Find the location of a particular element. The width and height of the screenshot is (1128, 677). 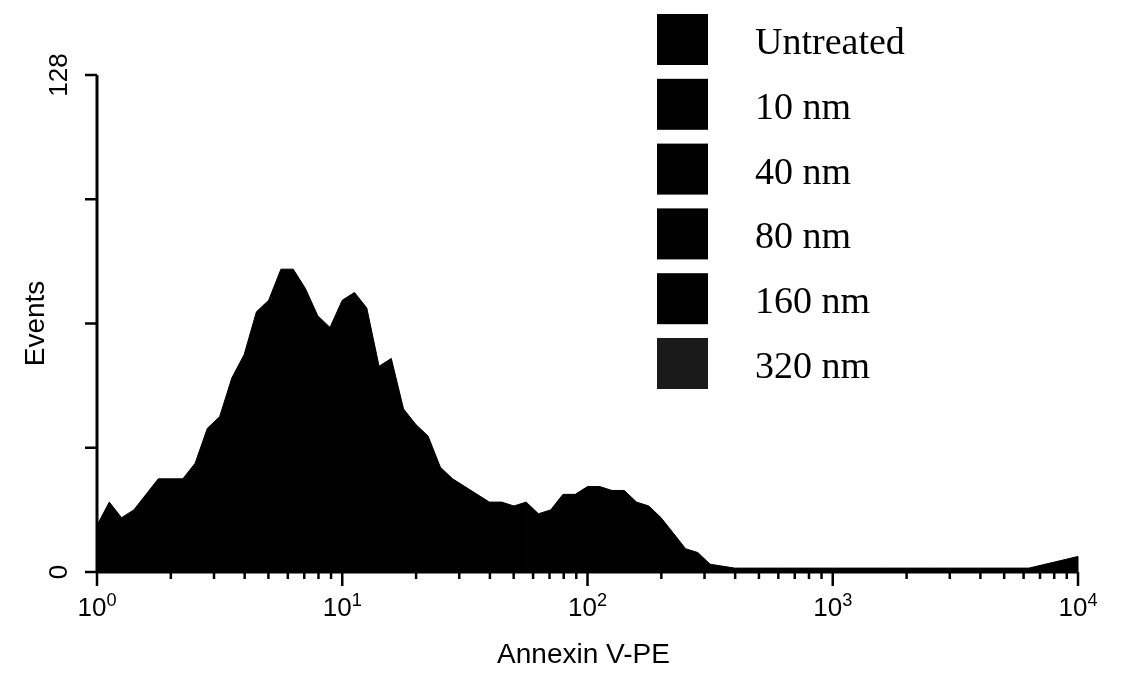

x-axis-title: Annexin V-PE is located at coordinates (583, 653).